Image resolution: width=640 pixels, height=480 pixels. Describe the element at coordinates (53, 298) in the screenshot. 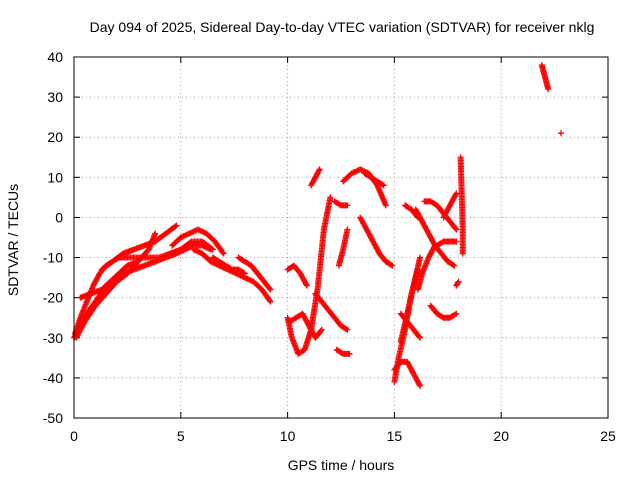

I see `y-tick-label: -20` at that location.